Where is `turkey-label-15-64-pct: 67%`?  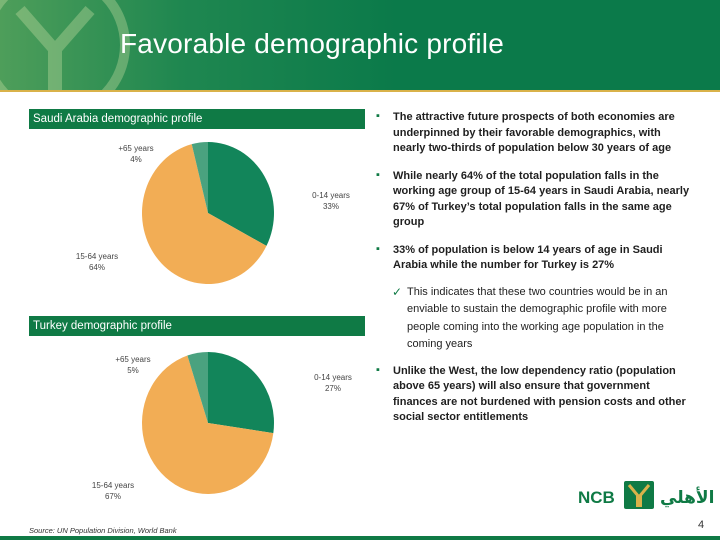
turkey-label-15-64-pct: 67% is located at coordinates (112, 496).